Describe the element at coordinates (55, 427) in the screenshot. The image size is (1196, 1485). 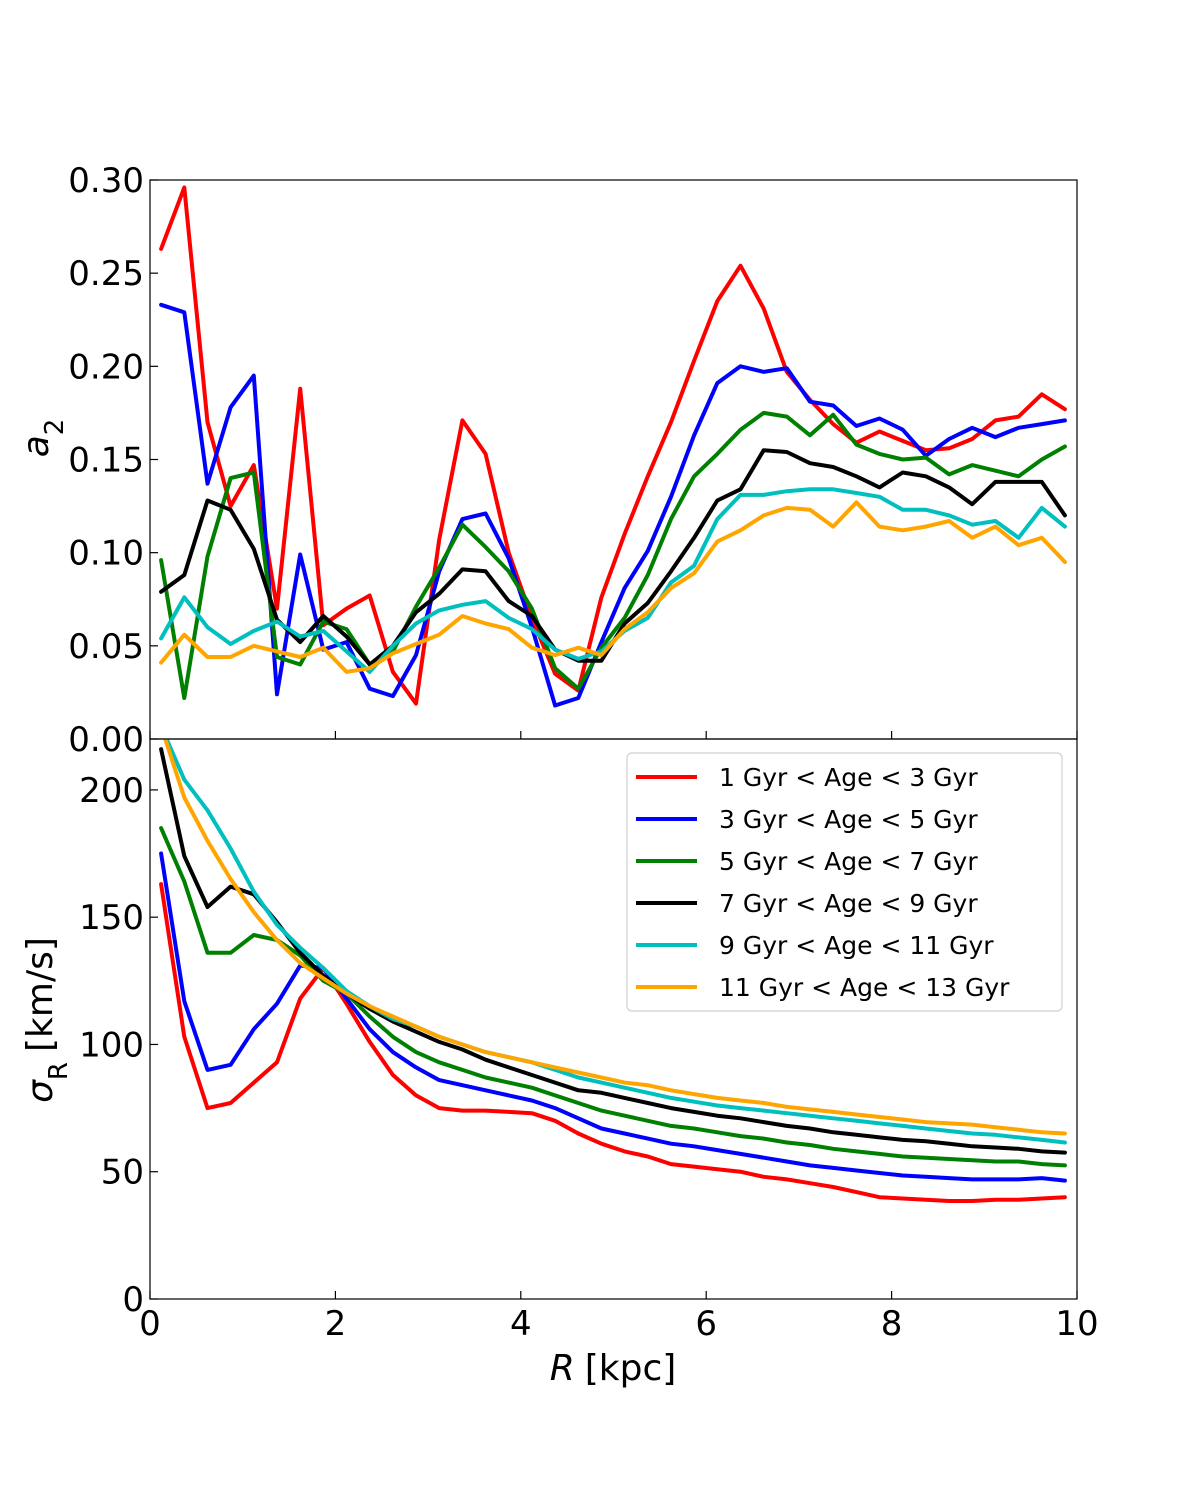
I see `top-y-axis-subscript: 2` at that location.